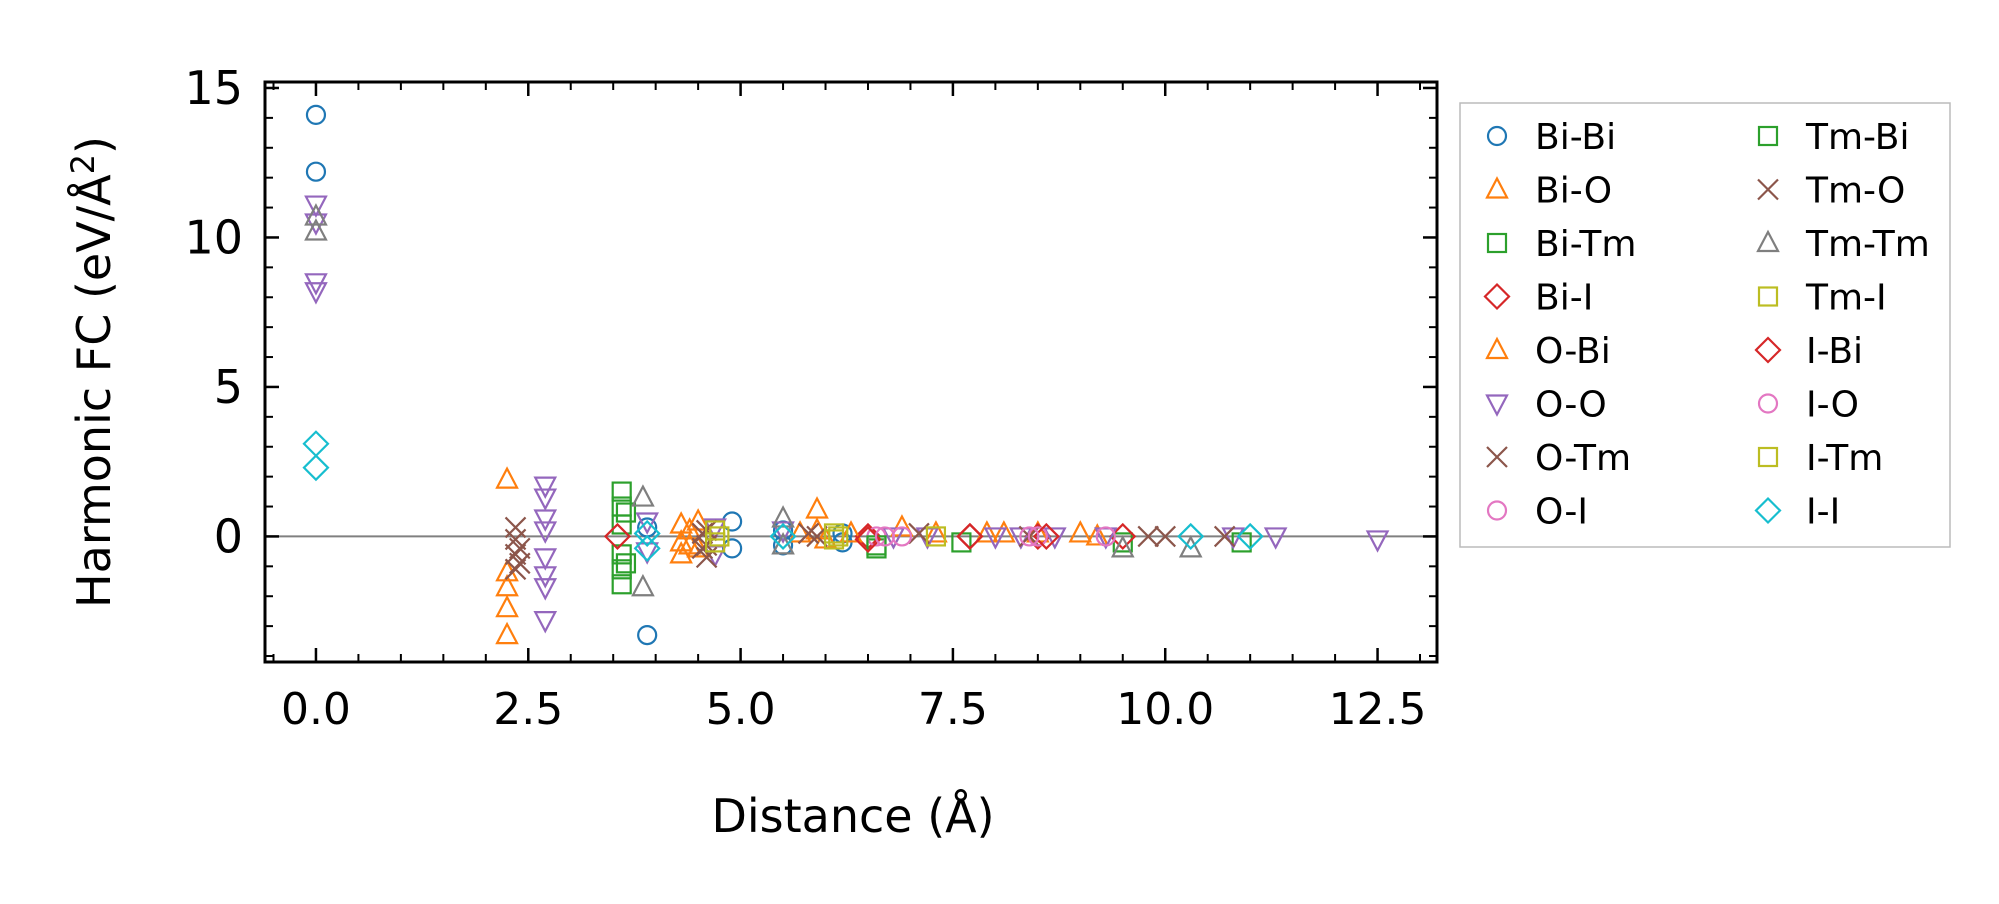 The image size is (1999, 904). What do you see at coordinates (1571, 405) in the screenshot?
I see `legend-label-o-o: O-O` at bounding box center [1571, 405].